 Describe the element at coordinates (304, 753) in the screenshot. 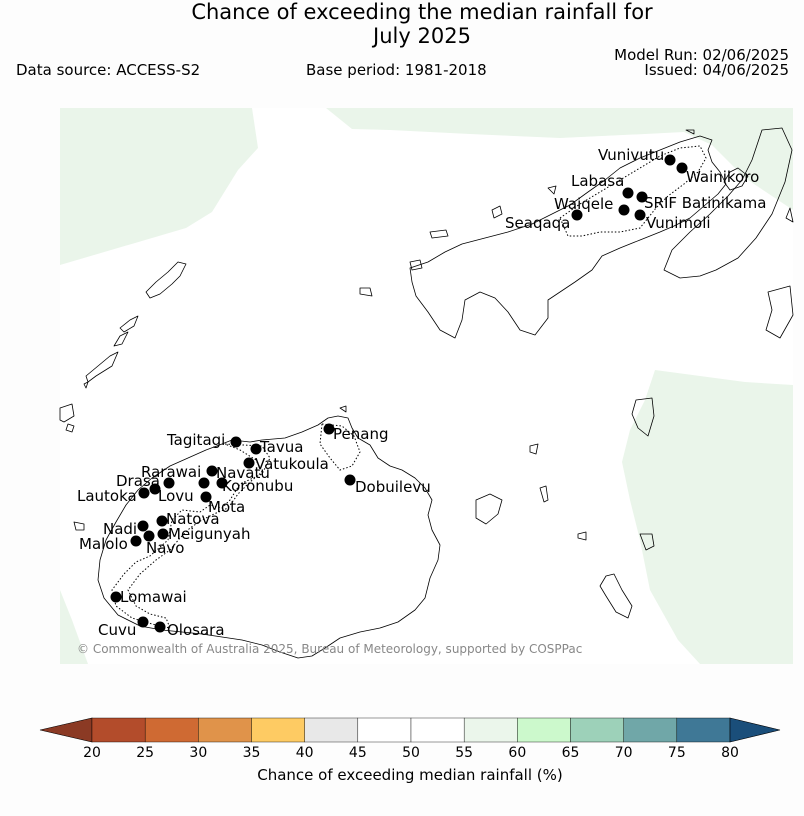

I see `colorbar-tick-label: 40` at that location.